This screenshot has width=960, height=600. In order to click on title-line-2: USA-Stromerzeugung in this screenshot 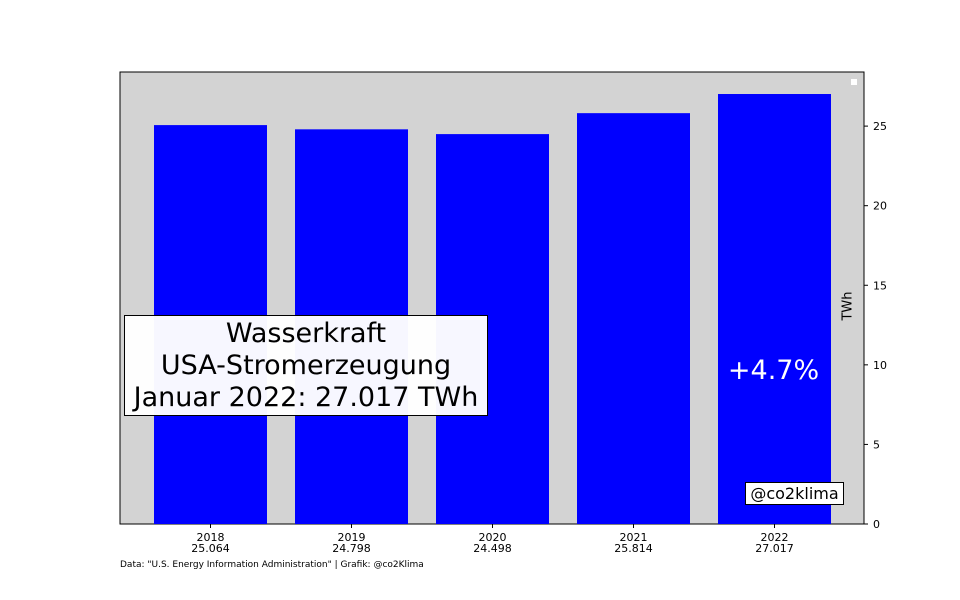, I will do `click(306, 365)`.